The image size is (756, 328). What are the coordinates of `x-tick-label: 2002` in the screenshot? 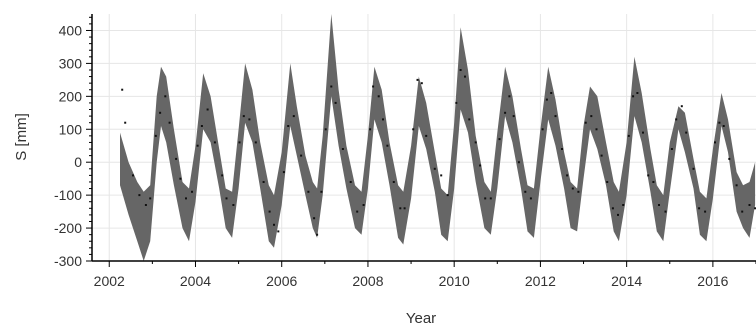 It's located at (109, 281).